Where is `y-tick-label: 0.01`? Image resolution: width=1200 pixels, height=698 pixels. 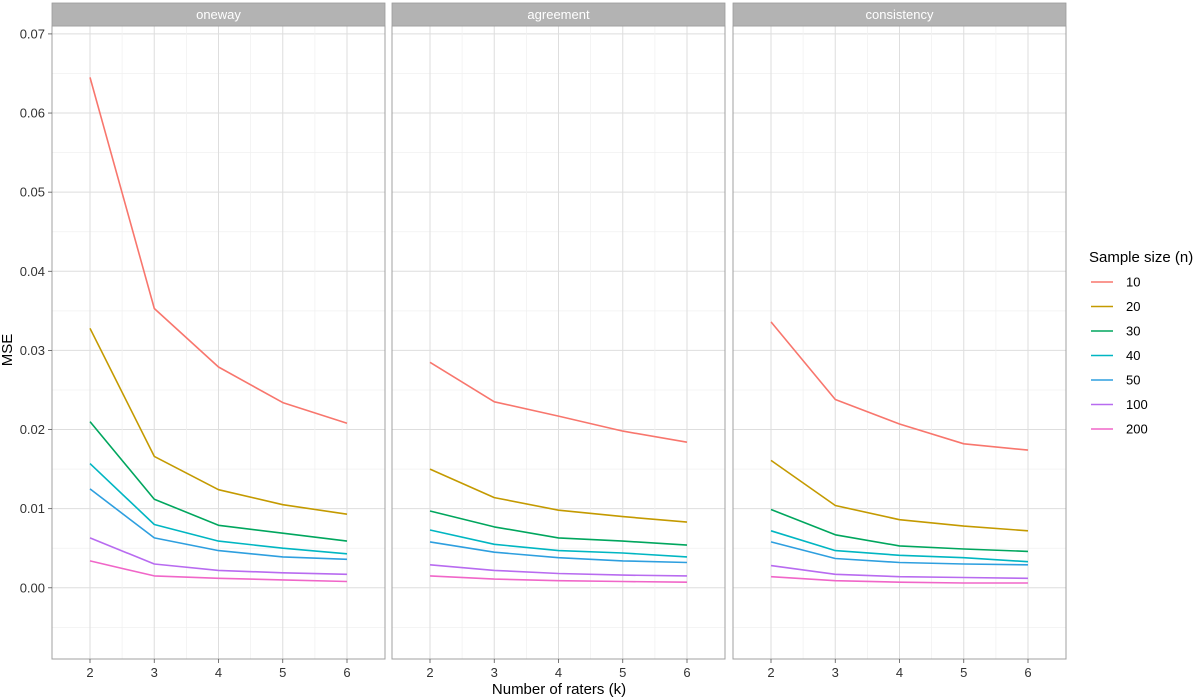
y-tick-label: 0.01 is located at coordinates (32, 508).